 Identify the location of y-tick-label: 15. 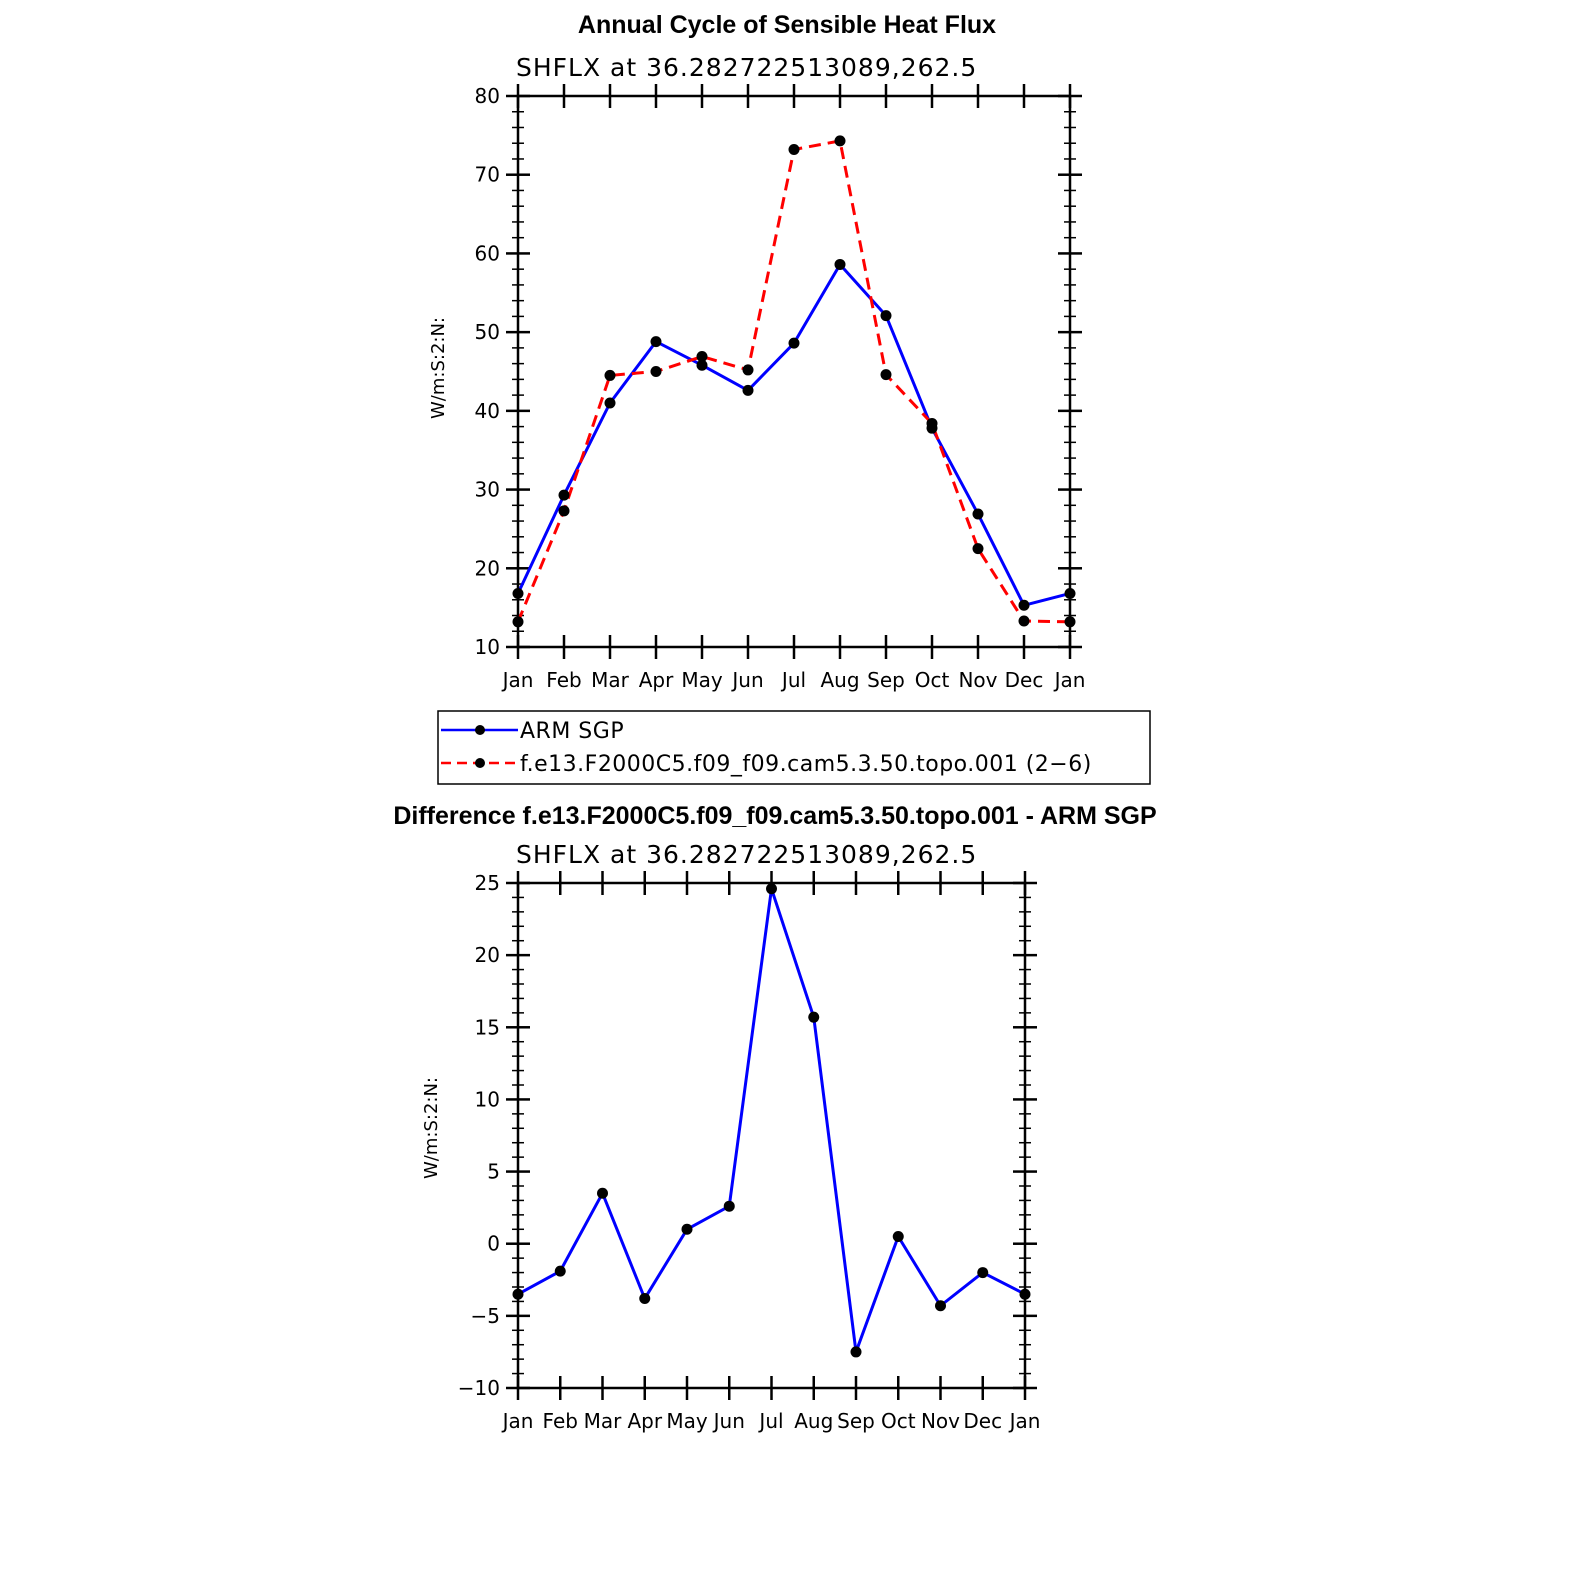
(487, 1027).